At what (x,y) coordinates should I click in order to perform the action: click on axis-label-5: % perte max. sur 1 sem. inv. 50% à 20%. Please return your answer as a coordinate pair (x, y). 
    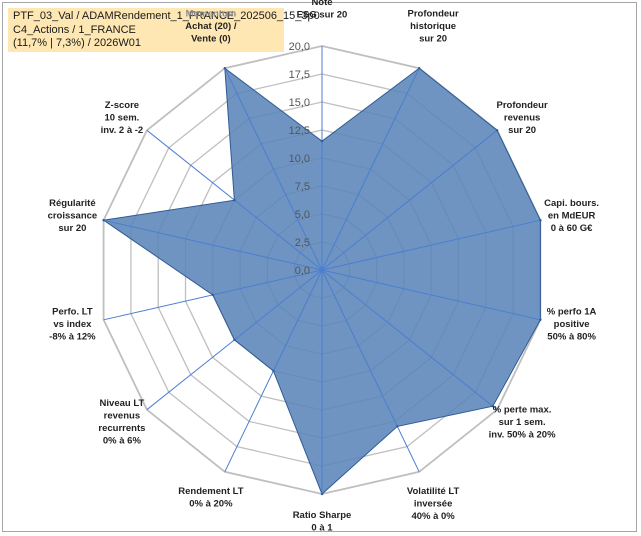
    Looking at the image, I should click on (522, 422).